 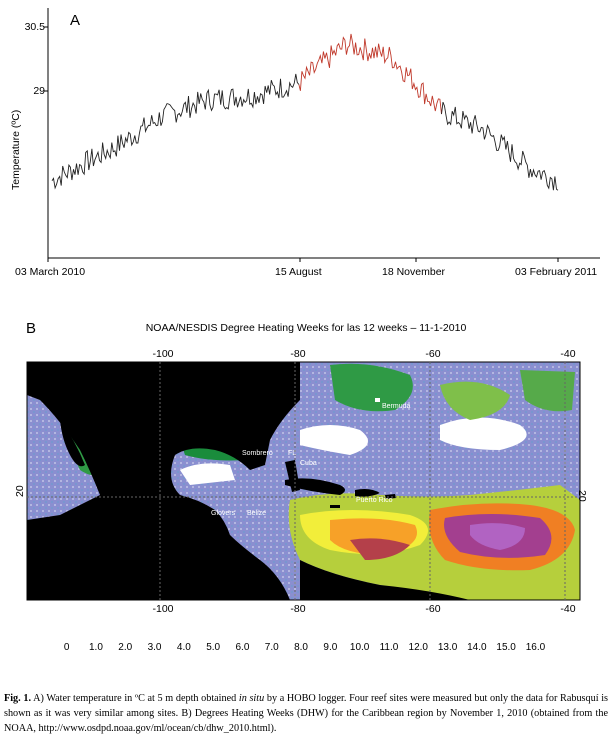 I want to click on longitude-label-top: -60, so click(x=433, y=354).